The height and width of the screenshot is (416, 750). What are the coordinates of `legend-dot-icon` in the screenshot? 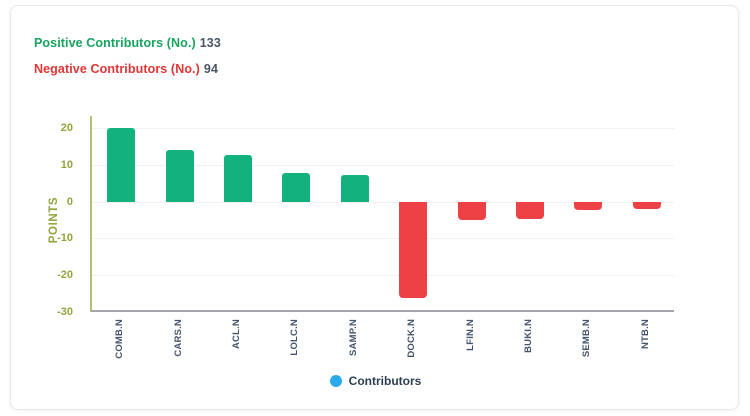 It's located at (335, 381).